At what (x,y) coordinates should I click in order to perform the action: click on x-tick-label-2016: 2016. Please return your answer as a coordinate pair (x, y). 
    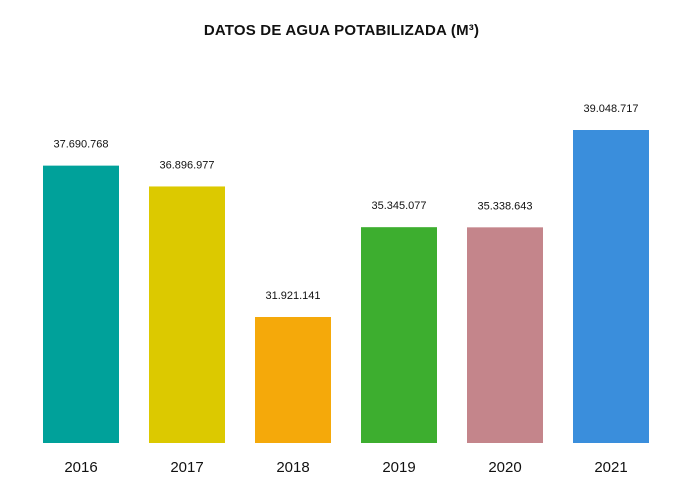
    Looking at the image, I should click on (80, 467).